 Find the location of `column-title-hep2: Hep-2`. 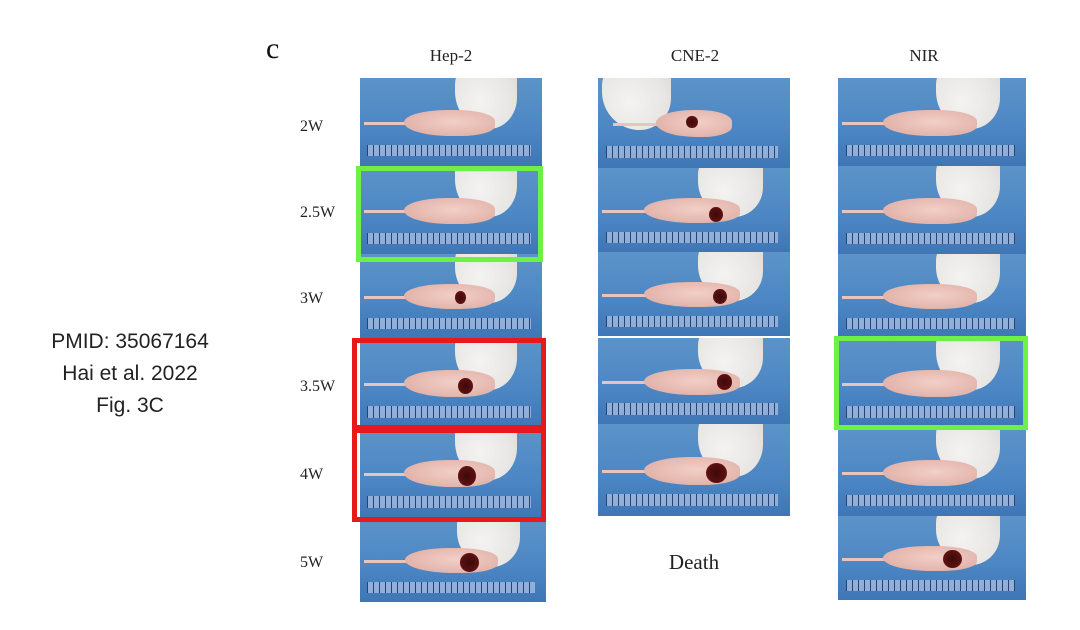

column-title-hep2: Hep-2 is located at coordinates (451, 55).